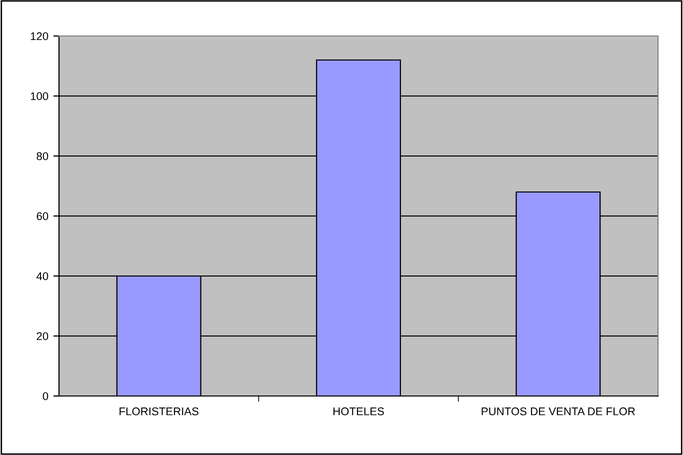  I want to click on x-tick-label: HOTELES, so click(358, 411).